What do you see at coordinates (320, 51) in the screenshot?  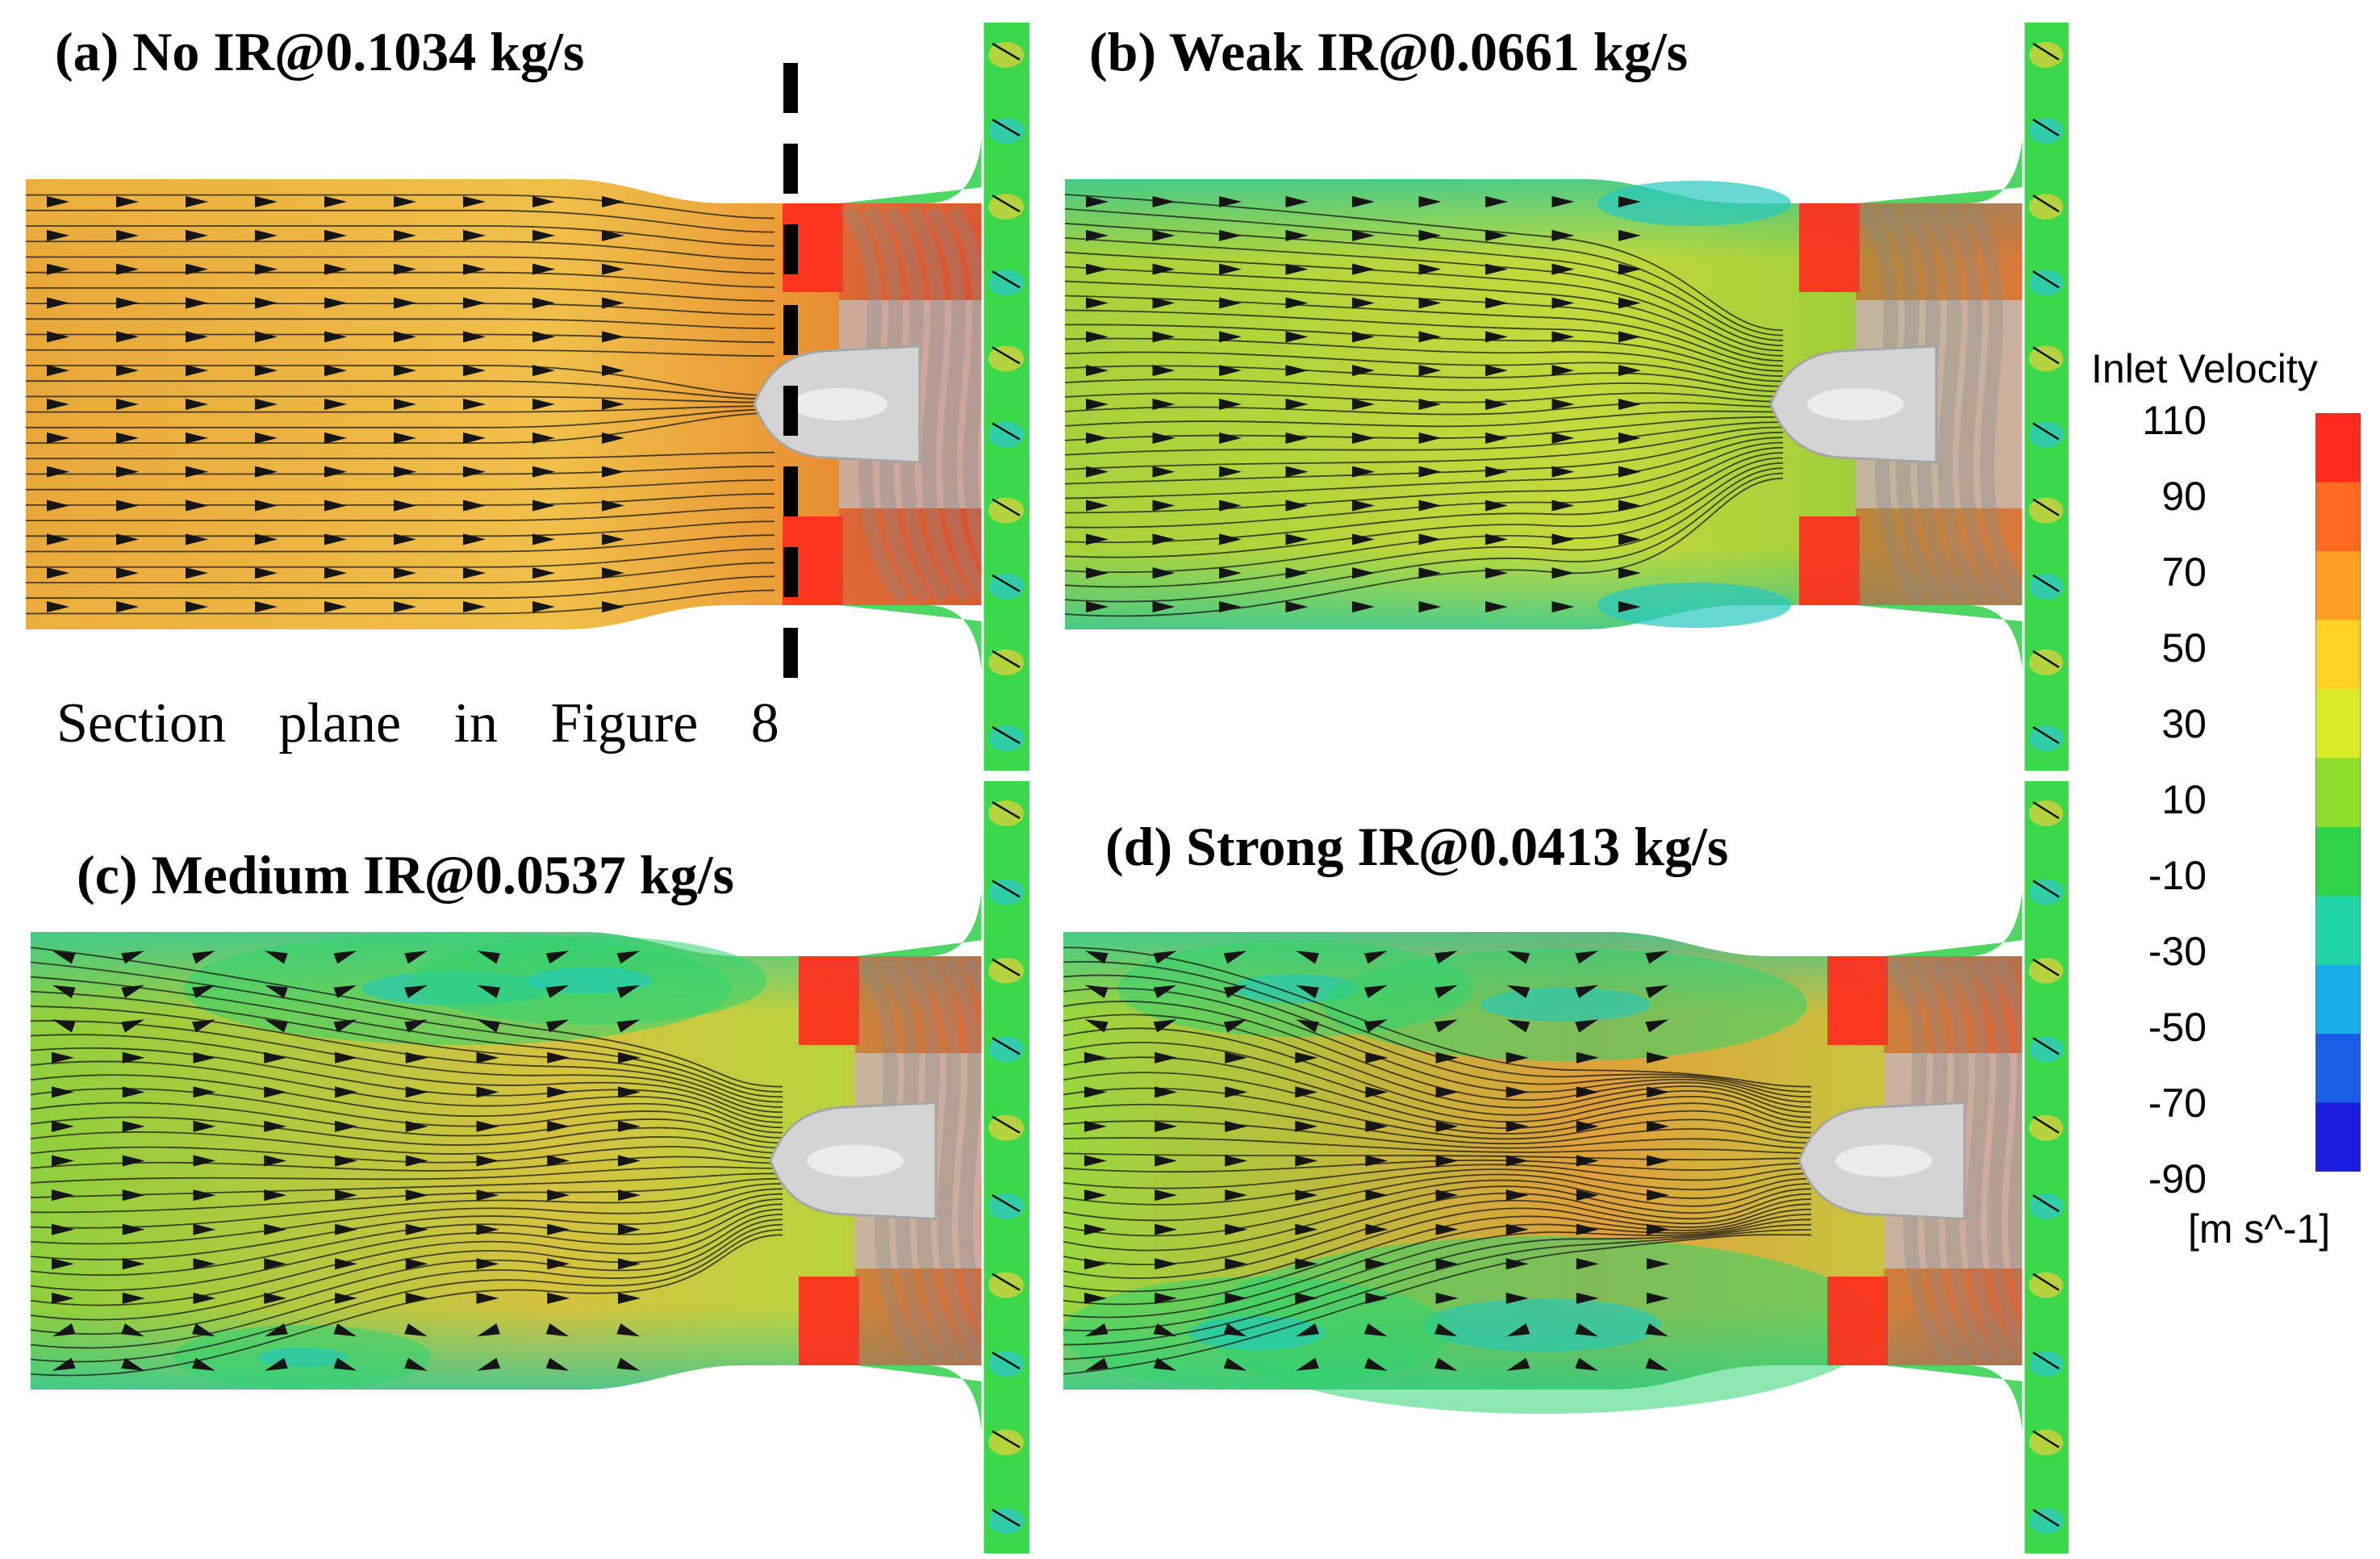 I see `panel-a-title: (a) No IR@0.1034 kg/s` at bounding box center [320, 51].